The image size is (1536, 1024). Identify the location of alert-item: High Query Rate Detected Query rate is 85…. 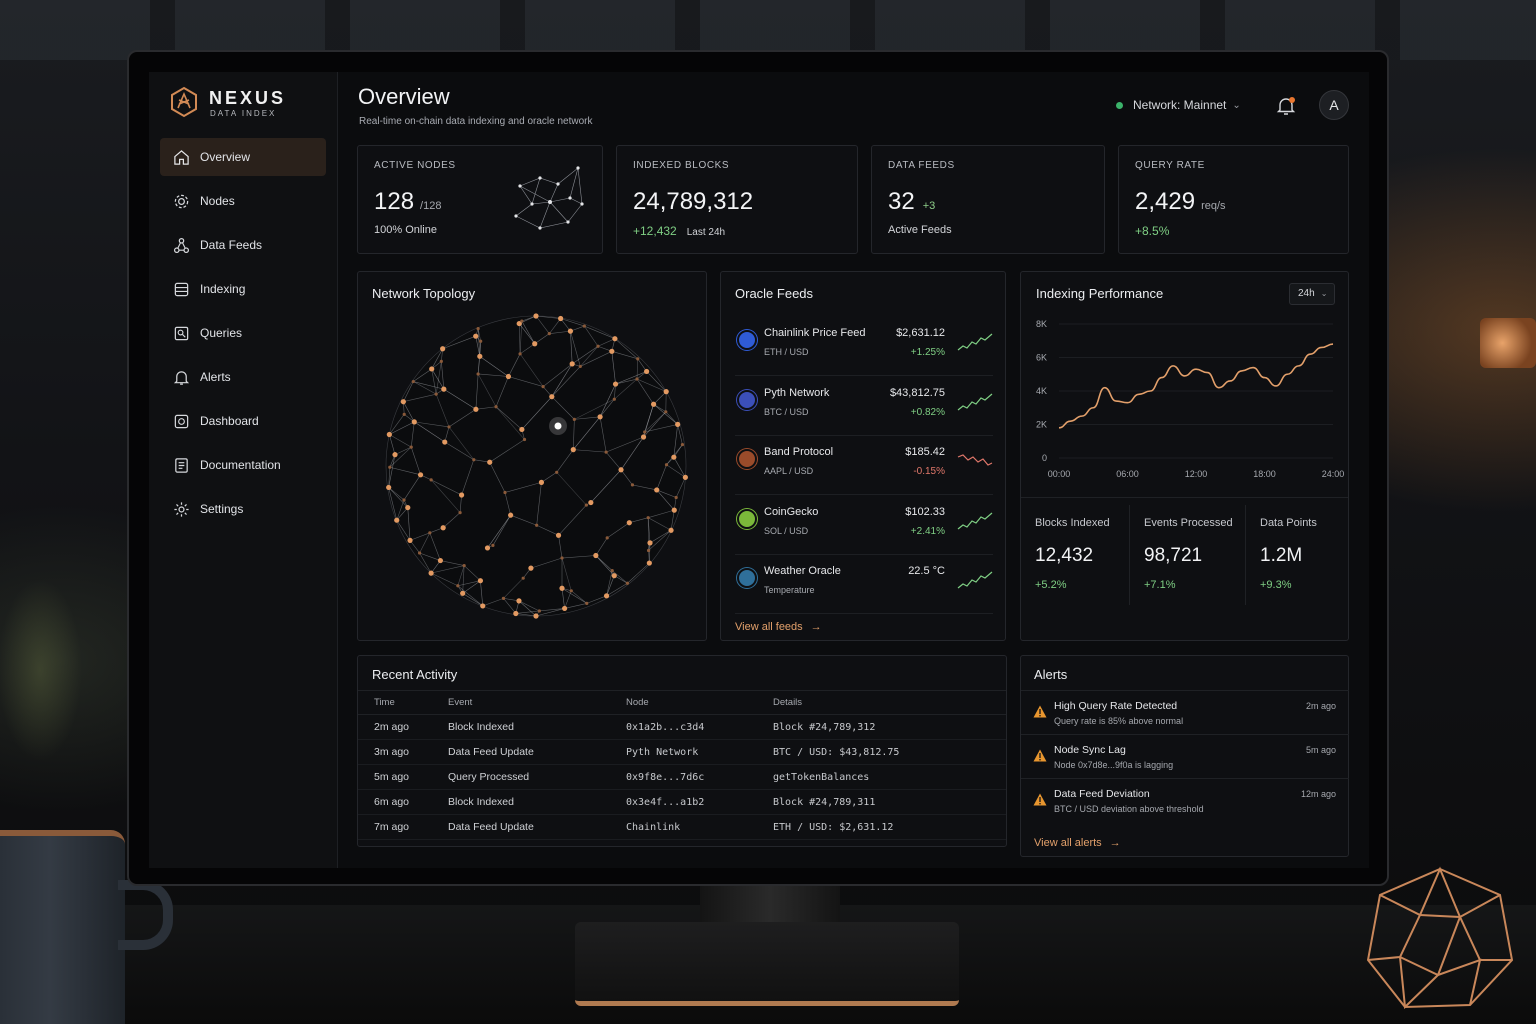
(1185, 712).